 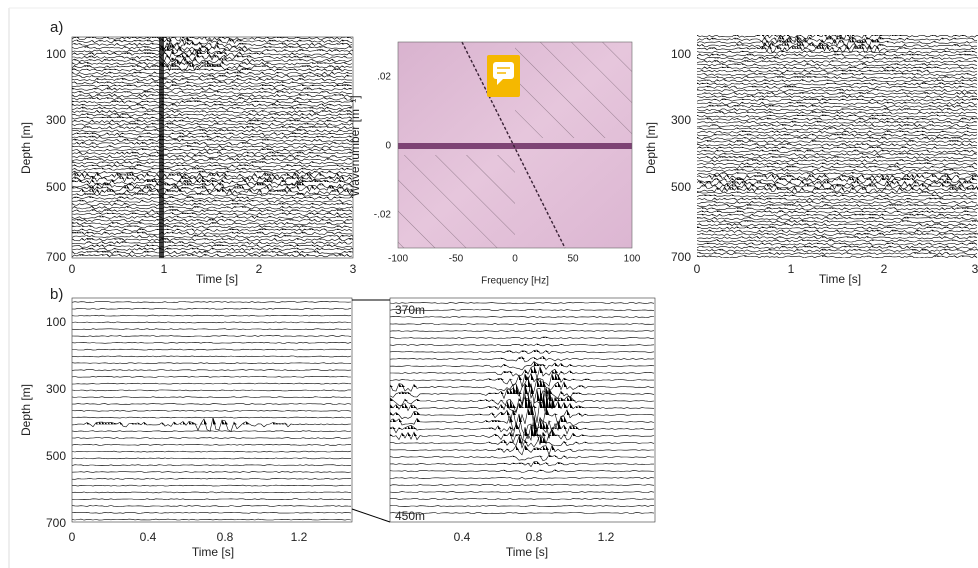 What do you see at coordinates (681, 187) in the screenshot?
I see `y-tick-label: 500` at bounding box center [681, 187].